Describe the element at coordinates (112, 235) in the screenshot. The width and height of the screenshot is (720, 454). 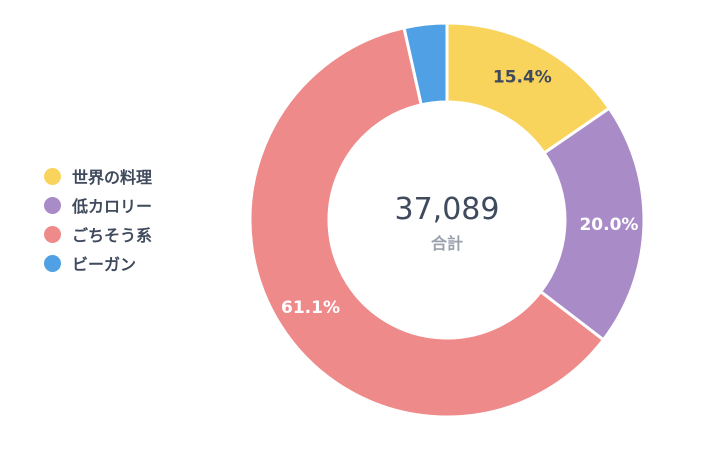
I see `legend-label: ごちそう系` at that location.